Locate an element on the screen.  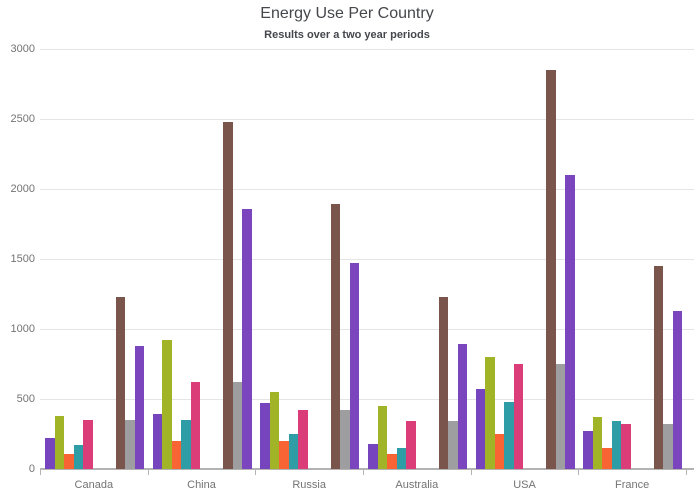
bar-australia-pink is located at coordinates (411, 445).